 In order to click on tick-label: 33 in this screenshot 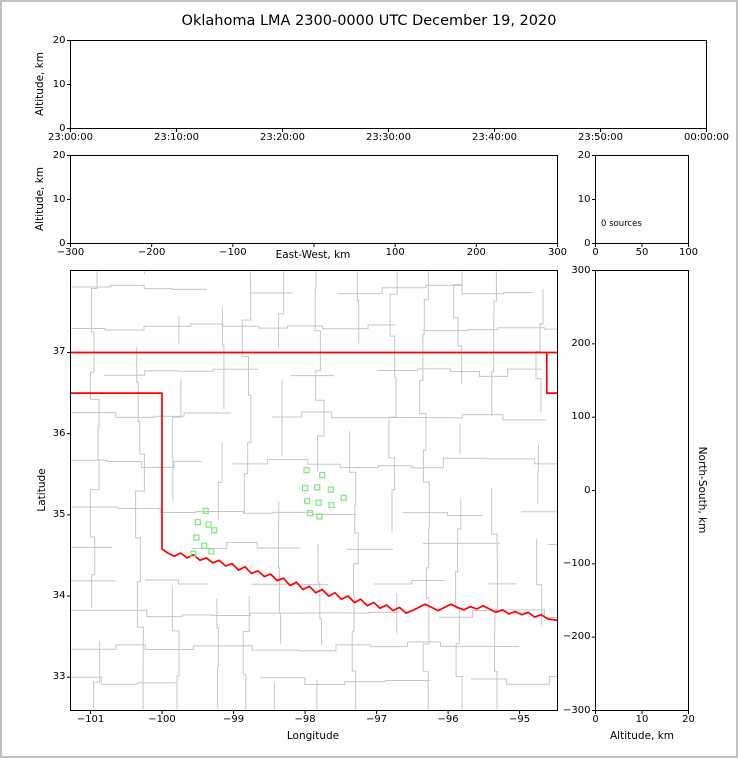, I will do `click(59, 677)`.